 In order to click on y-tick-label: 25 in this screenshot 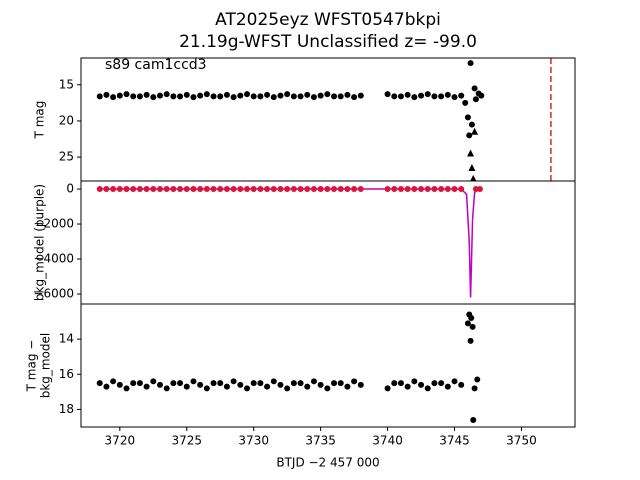, I will do `click(66, 157)`.